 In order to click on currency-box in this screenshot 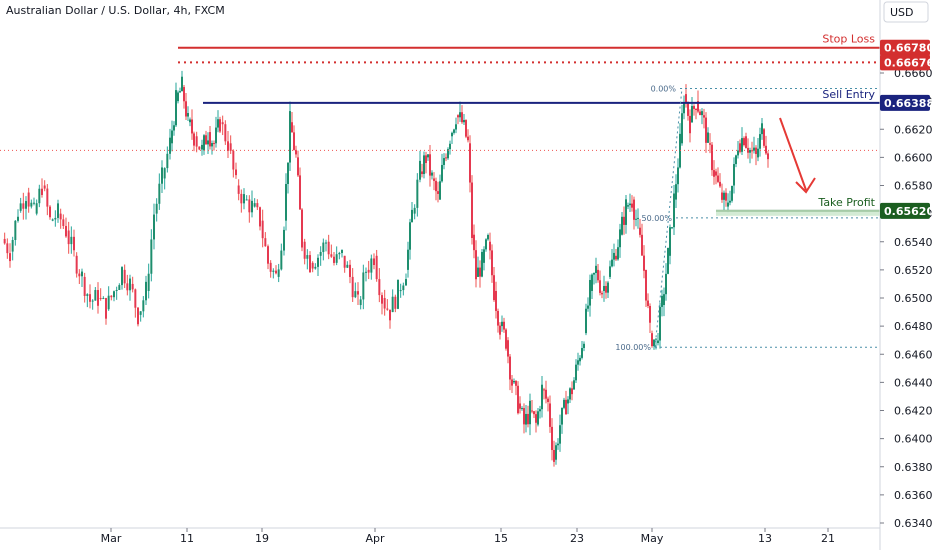, I will do `click(906, 12)`.